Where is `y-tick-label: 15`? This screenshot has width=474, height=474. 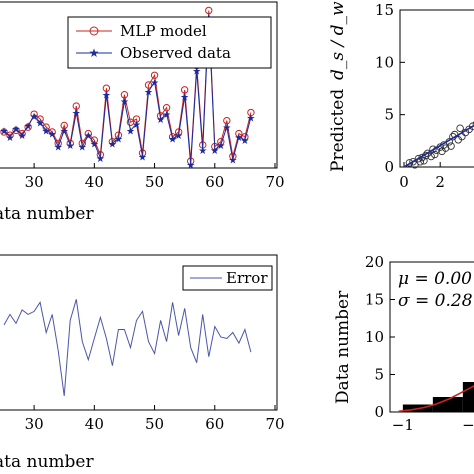
y-tick-label: 15 is located at coordinates (384, 10).